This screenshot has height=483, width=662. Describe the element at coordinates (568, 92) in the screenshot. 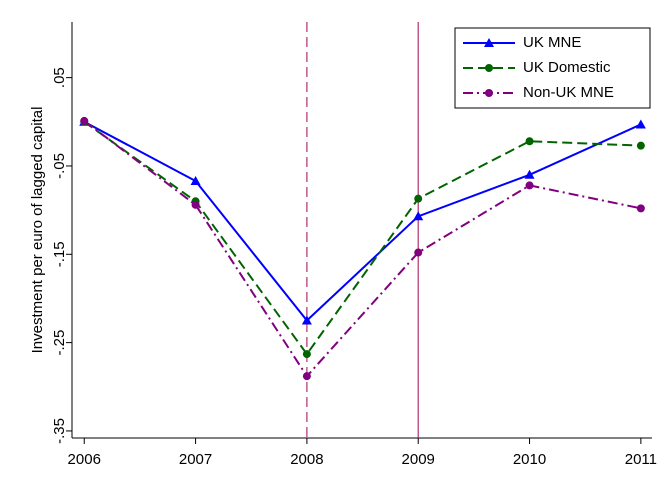

I see `legend-label: Non-UK MNE` at that location.